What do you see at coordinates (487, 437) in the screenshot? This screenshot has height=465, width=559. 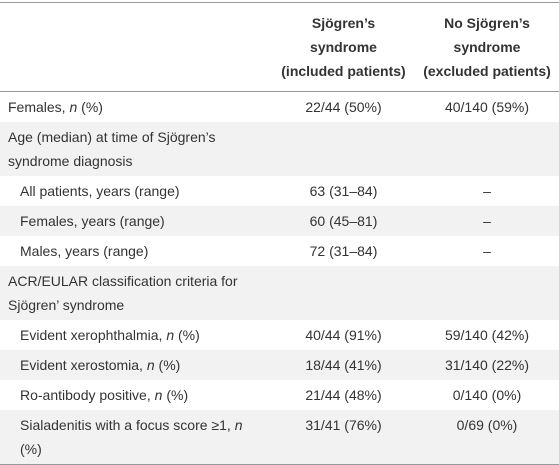 I see `value-cell: 0/69 (0%)` at bounding box center [487, 437].